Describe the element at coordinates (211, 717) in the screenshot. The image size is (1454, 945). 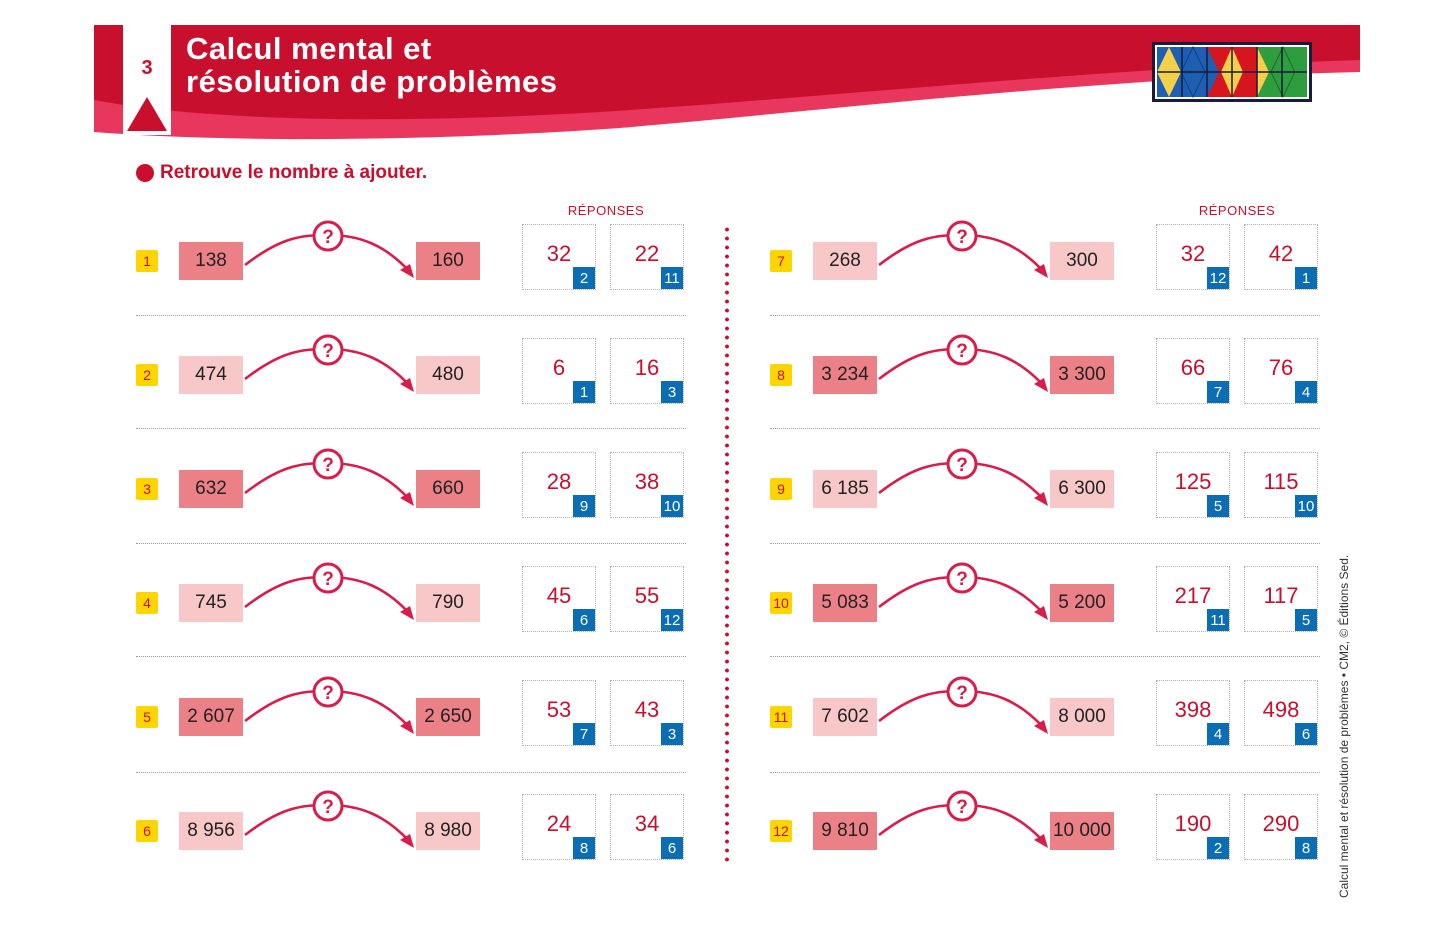
I see `start-number: 2 607` at that location.